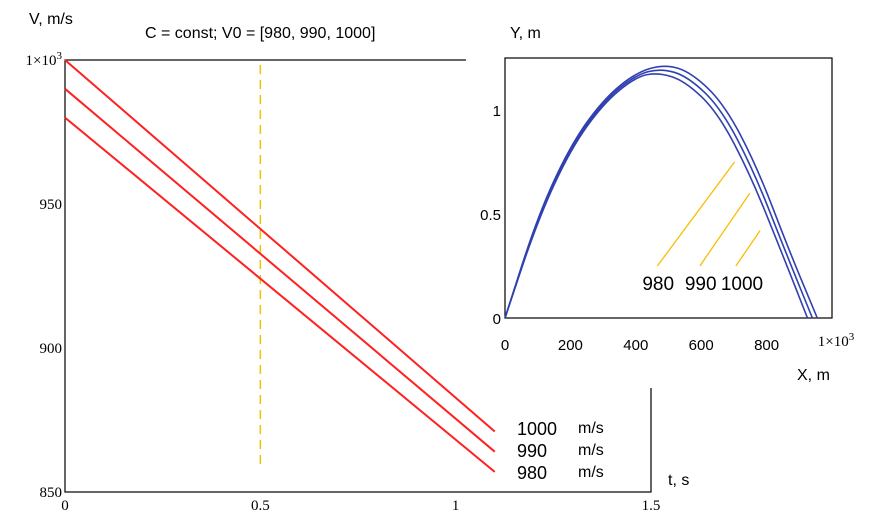 This screenshot has height=522, width=869. Describe the element at coordinates (497, 111) in the screenshot. I see `right-y-tick-label: 1` at that location.